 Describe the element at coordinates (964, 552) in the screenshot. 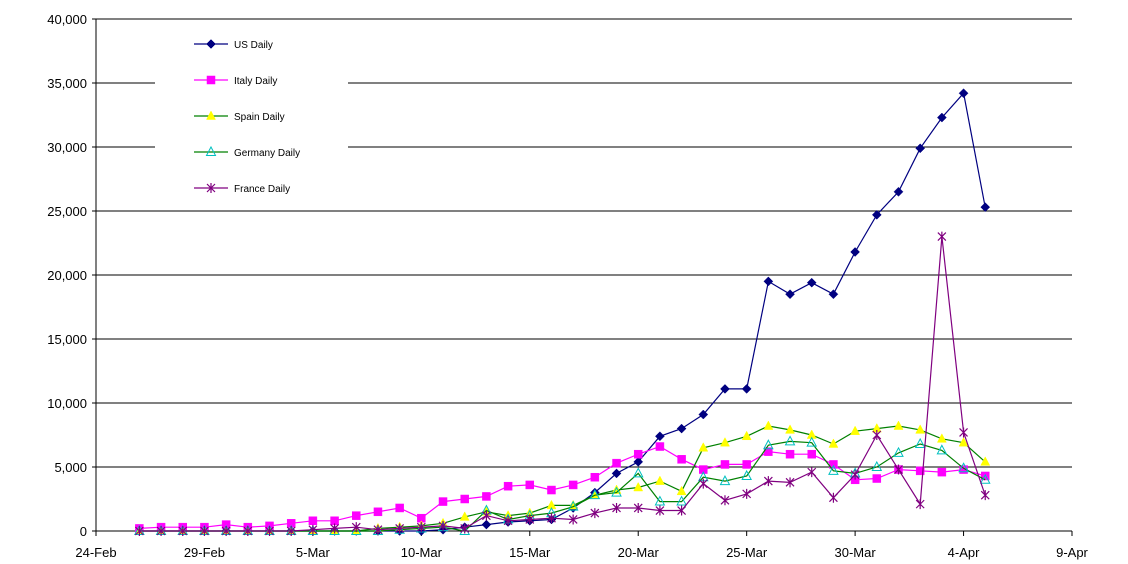

I see `x-tick-label: 4-Apr` at that location.